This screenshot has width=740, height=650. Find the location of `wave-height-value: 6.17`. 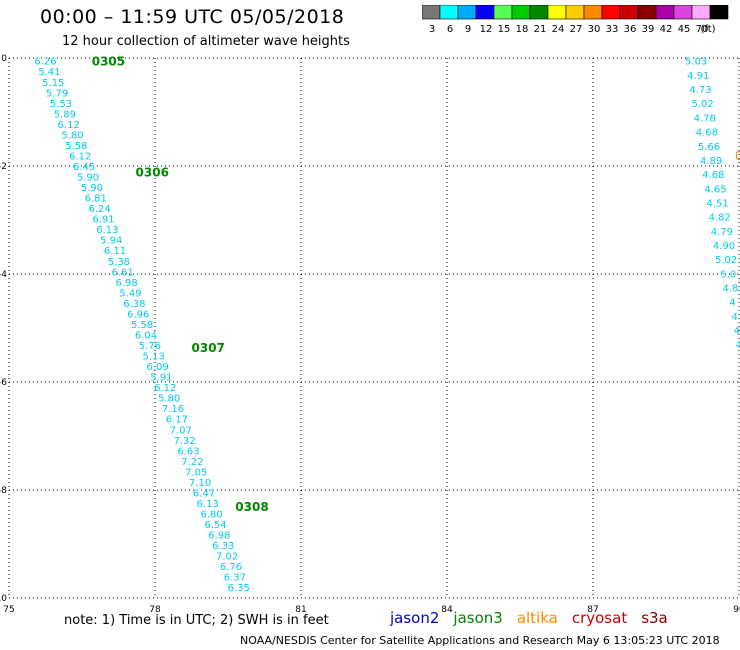

wave-height-value: 6.17 is located at coordinates (177, 420).